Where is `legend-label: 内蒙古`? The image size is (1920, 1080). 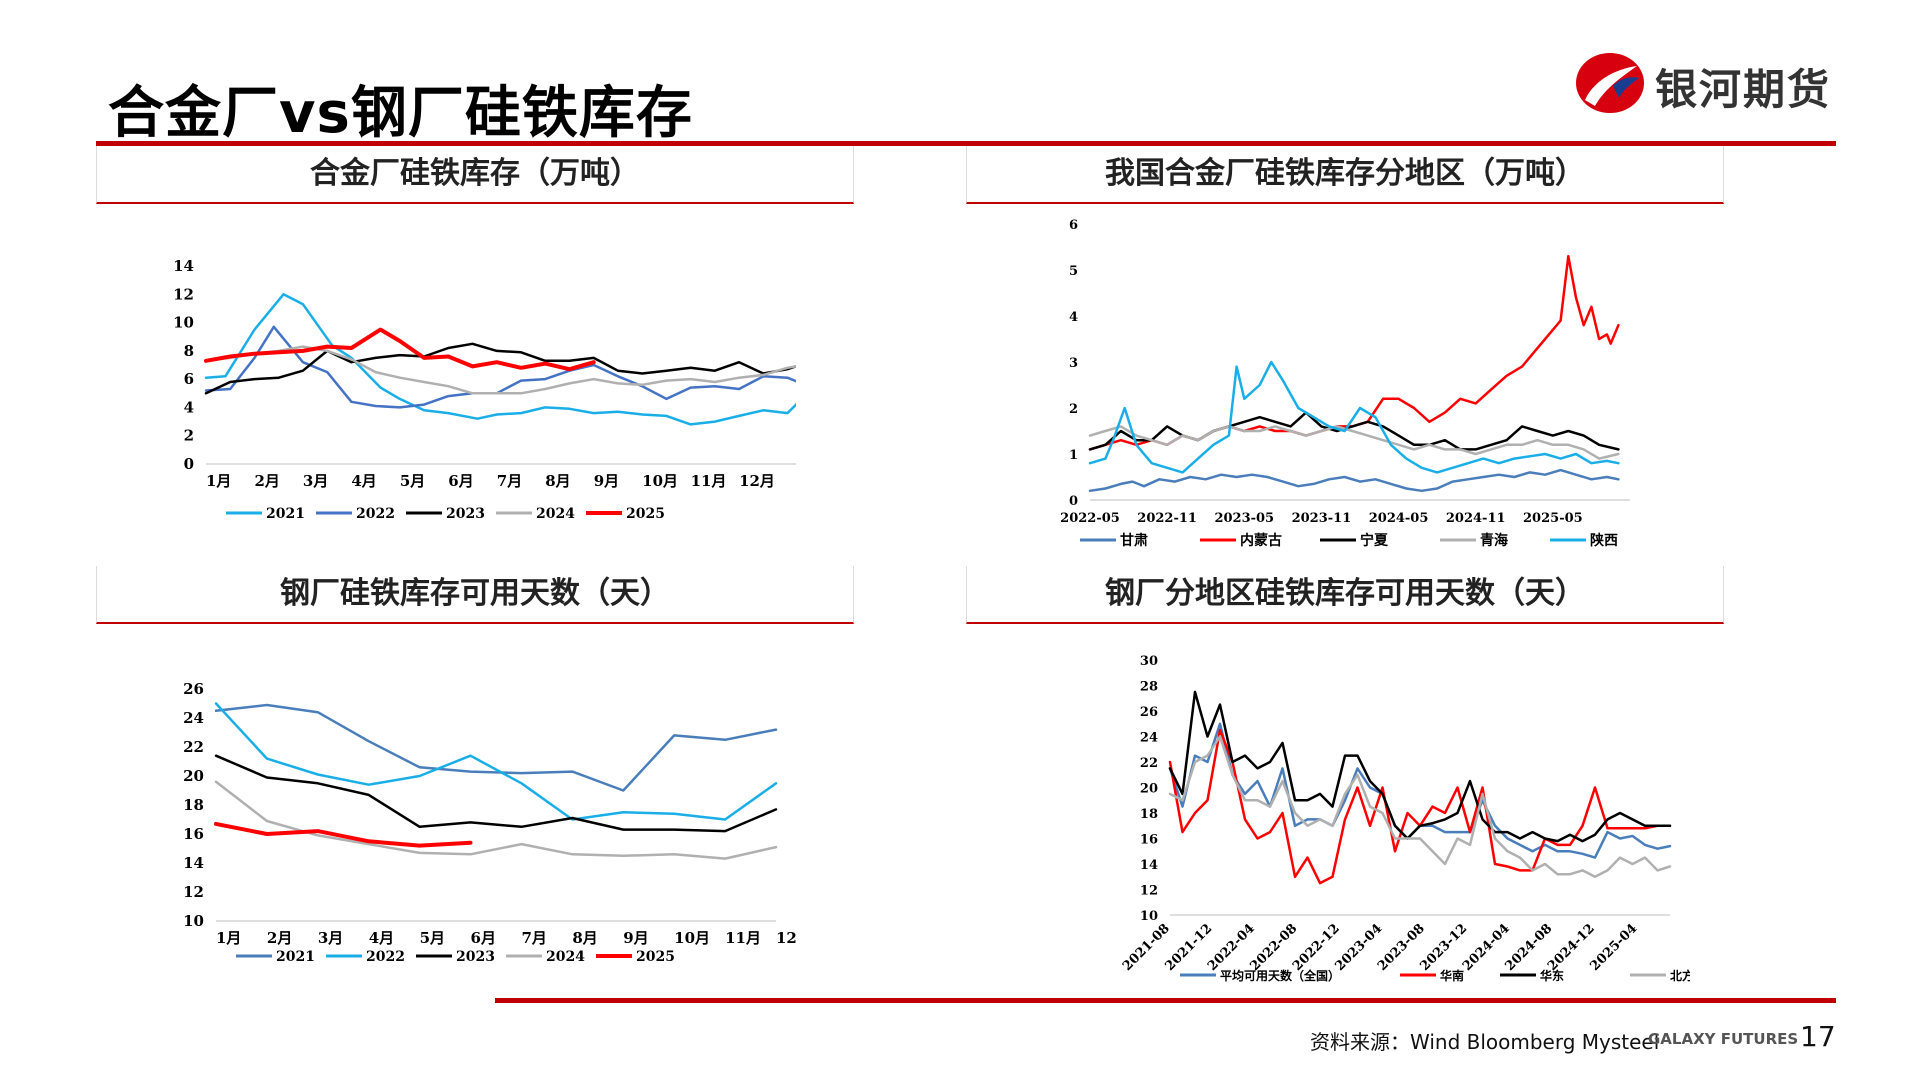 legend-label: 内蒙古 is located at coordinates (1261, 540).